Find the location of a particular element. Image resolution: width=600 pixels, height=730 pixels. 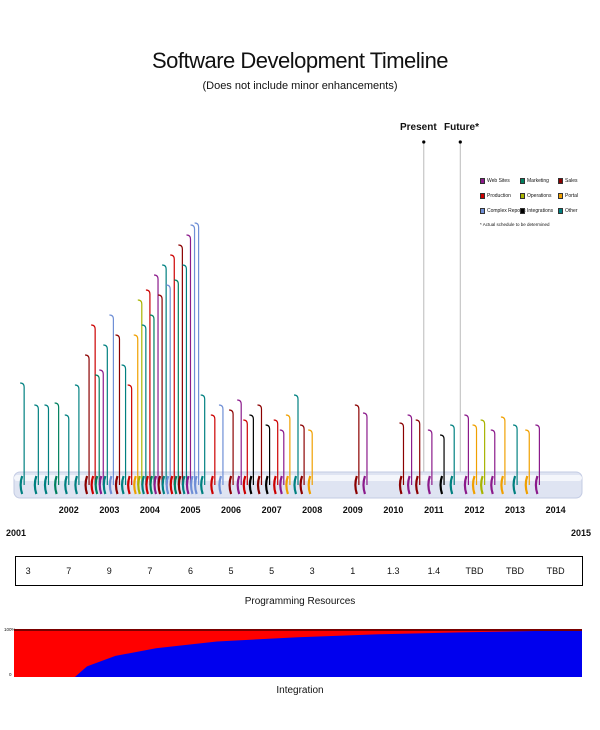

legend-label: Other is located at coordinates (571, 211).